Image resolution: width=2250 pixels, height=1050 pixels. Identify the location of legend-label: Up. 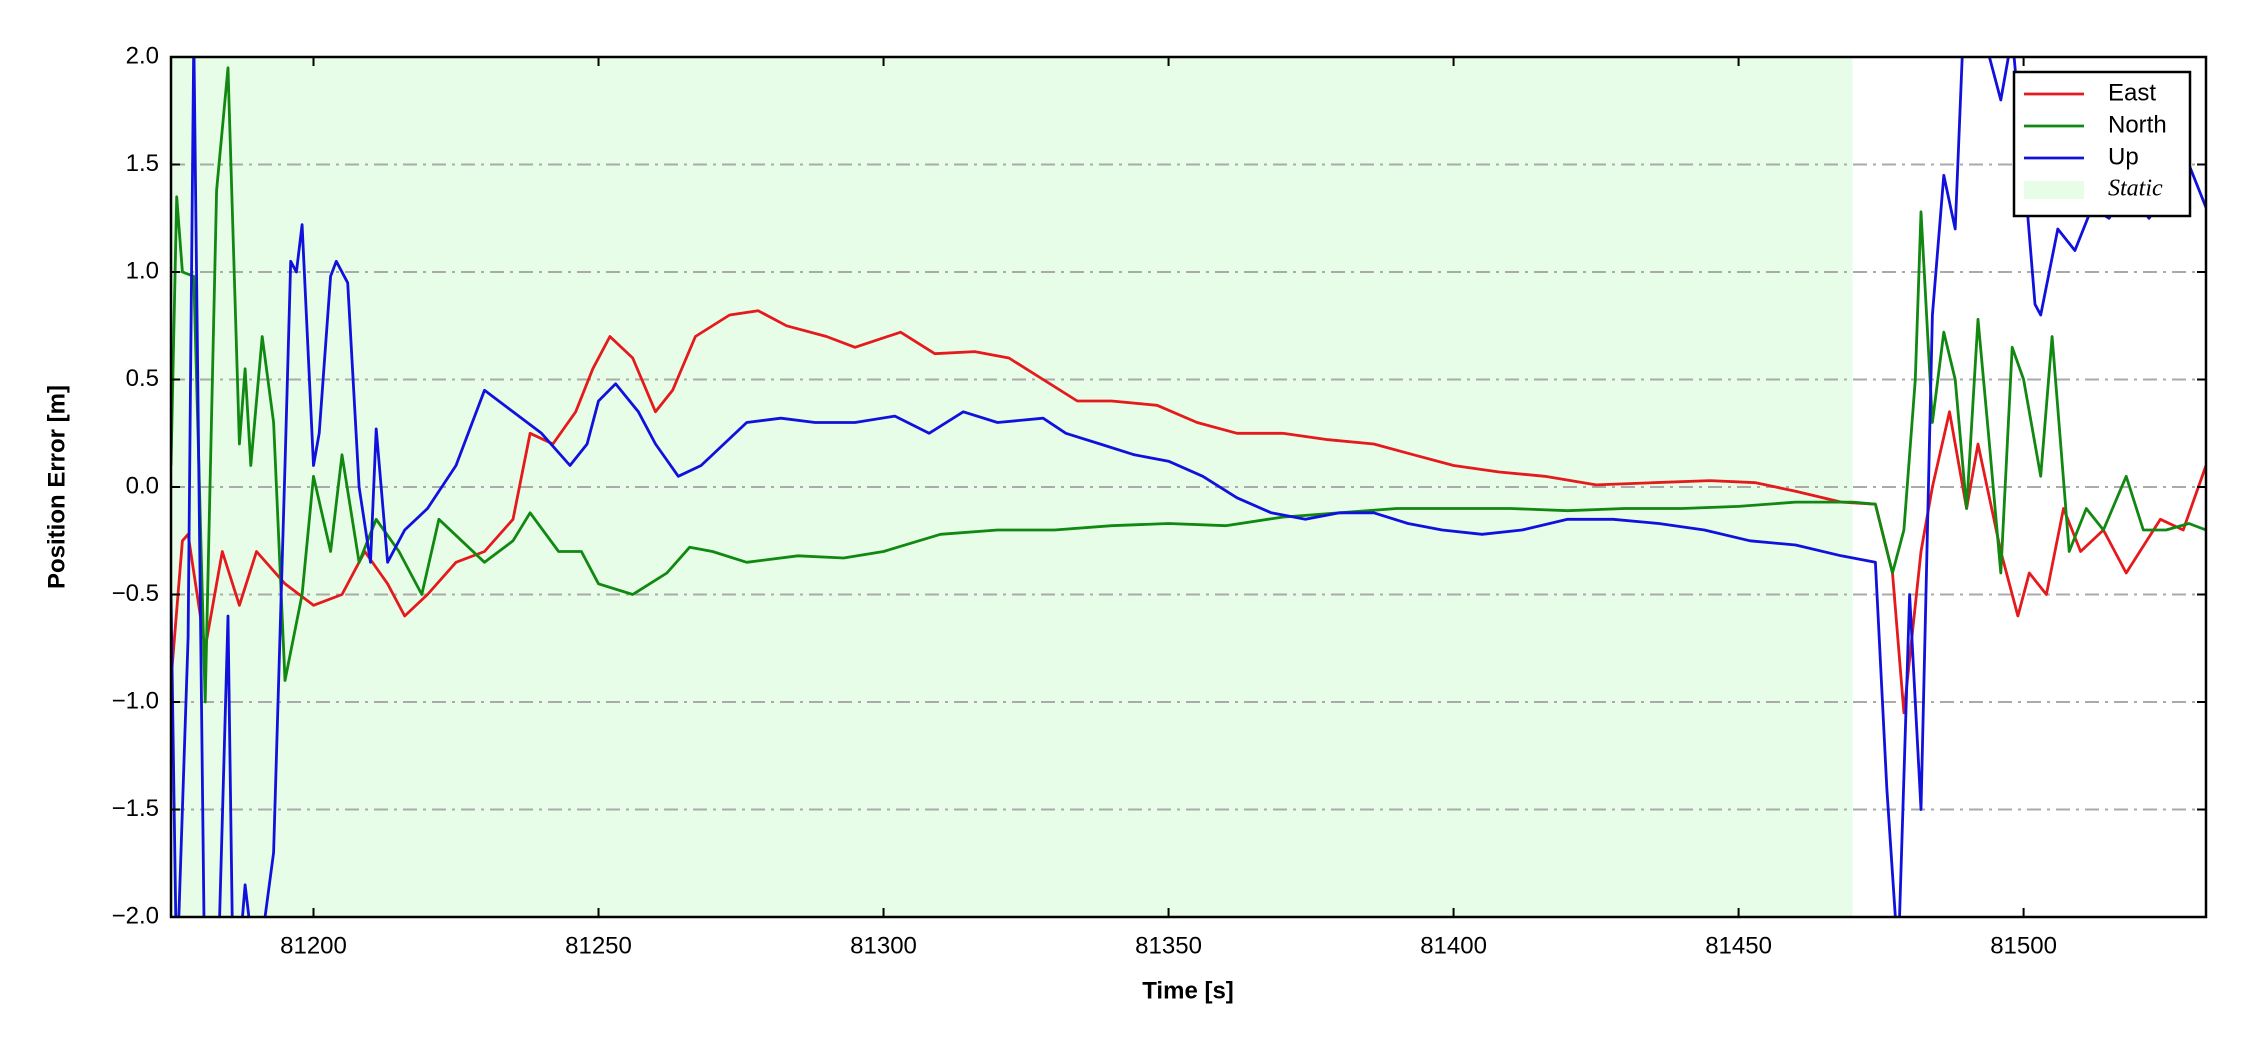
(2123, 156).